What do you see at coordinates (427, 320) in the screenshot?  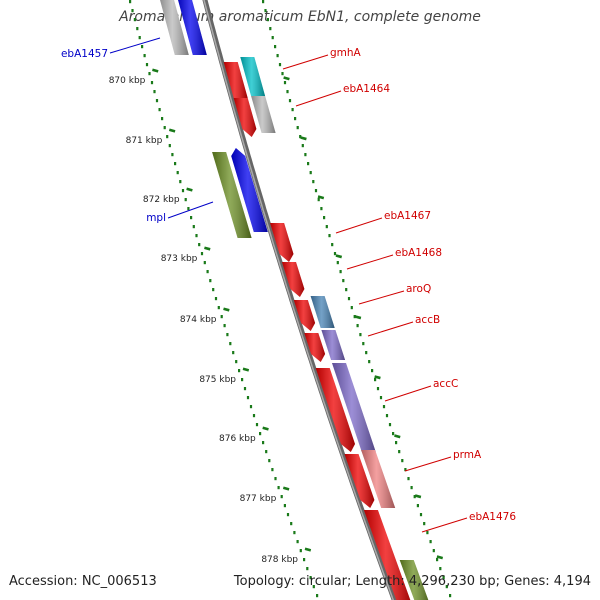 I see `gene-label-accB: accB` at bounding box center [427, 320].